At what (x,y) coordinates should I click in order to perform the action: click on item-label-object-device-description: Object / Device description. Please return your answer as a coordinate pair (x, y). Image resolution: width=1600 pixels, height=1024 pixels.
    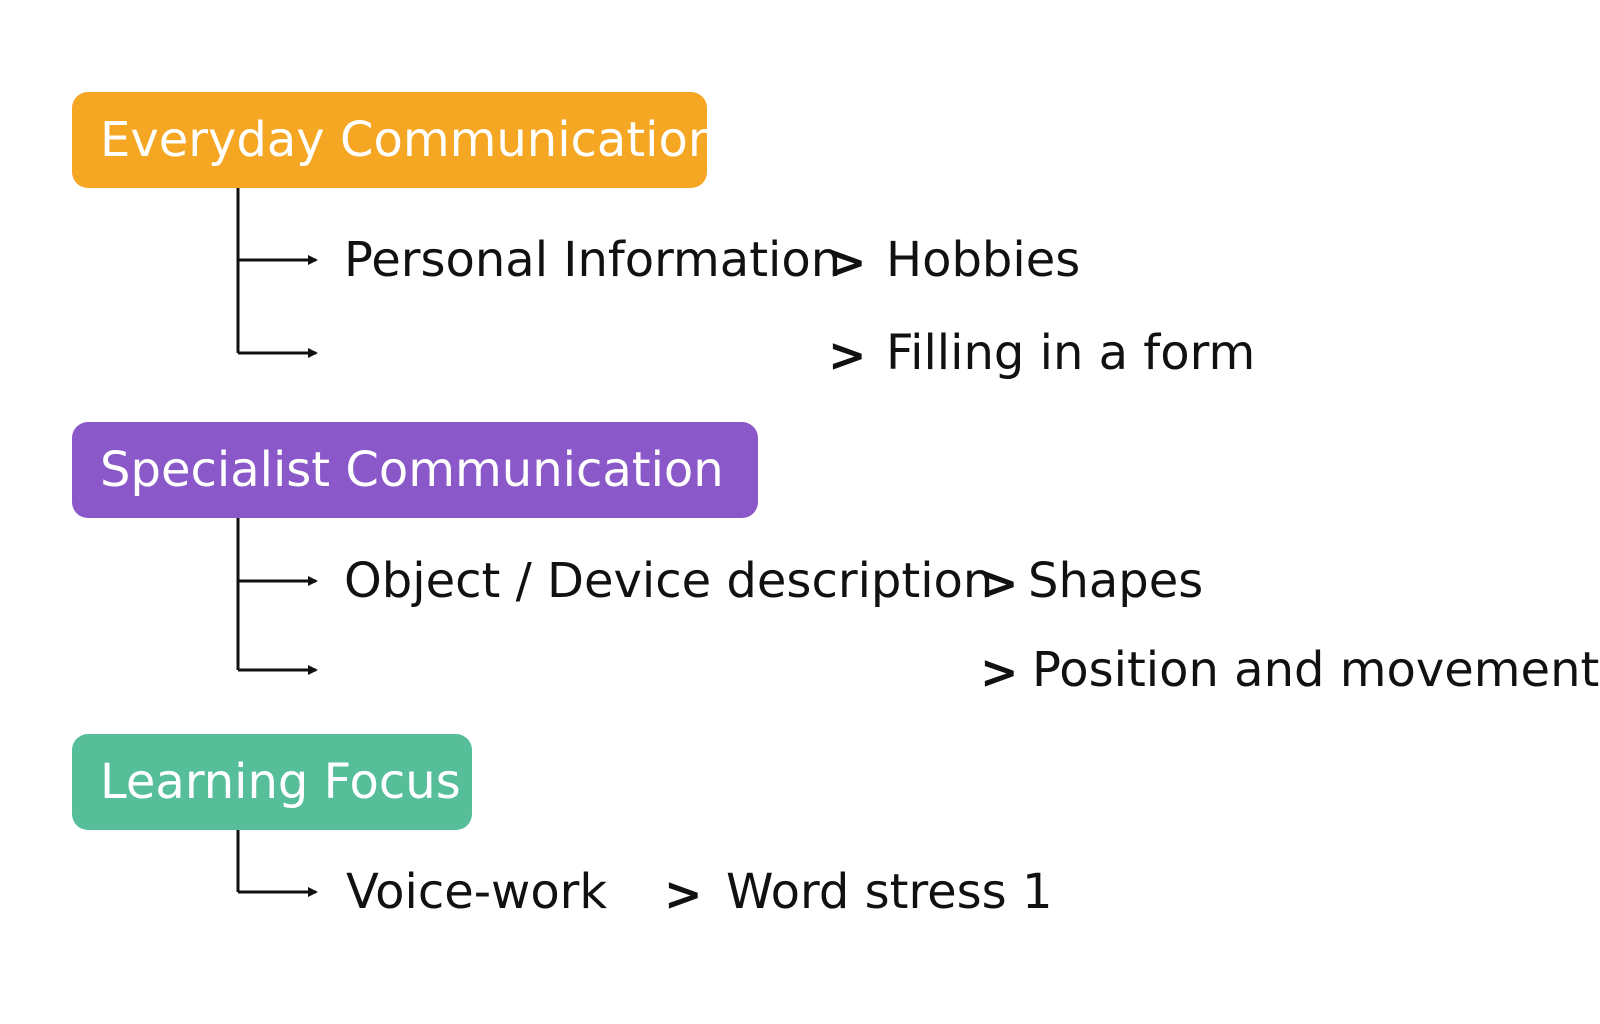
    Looking at the image, I should click on (669, 581).